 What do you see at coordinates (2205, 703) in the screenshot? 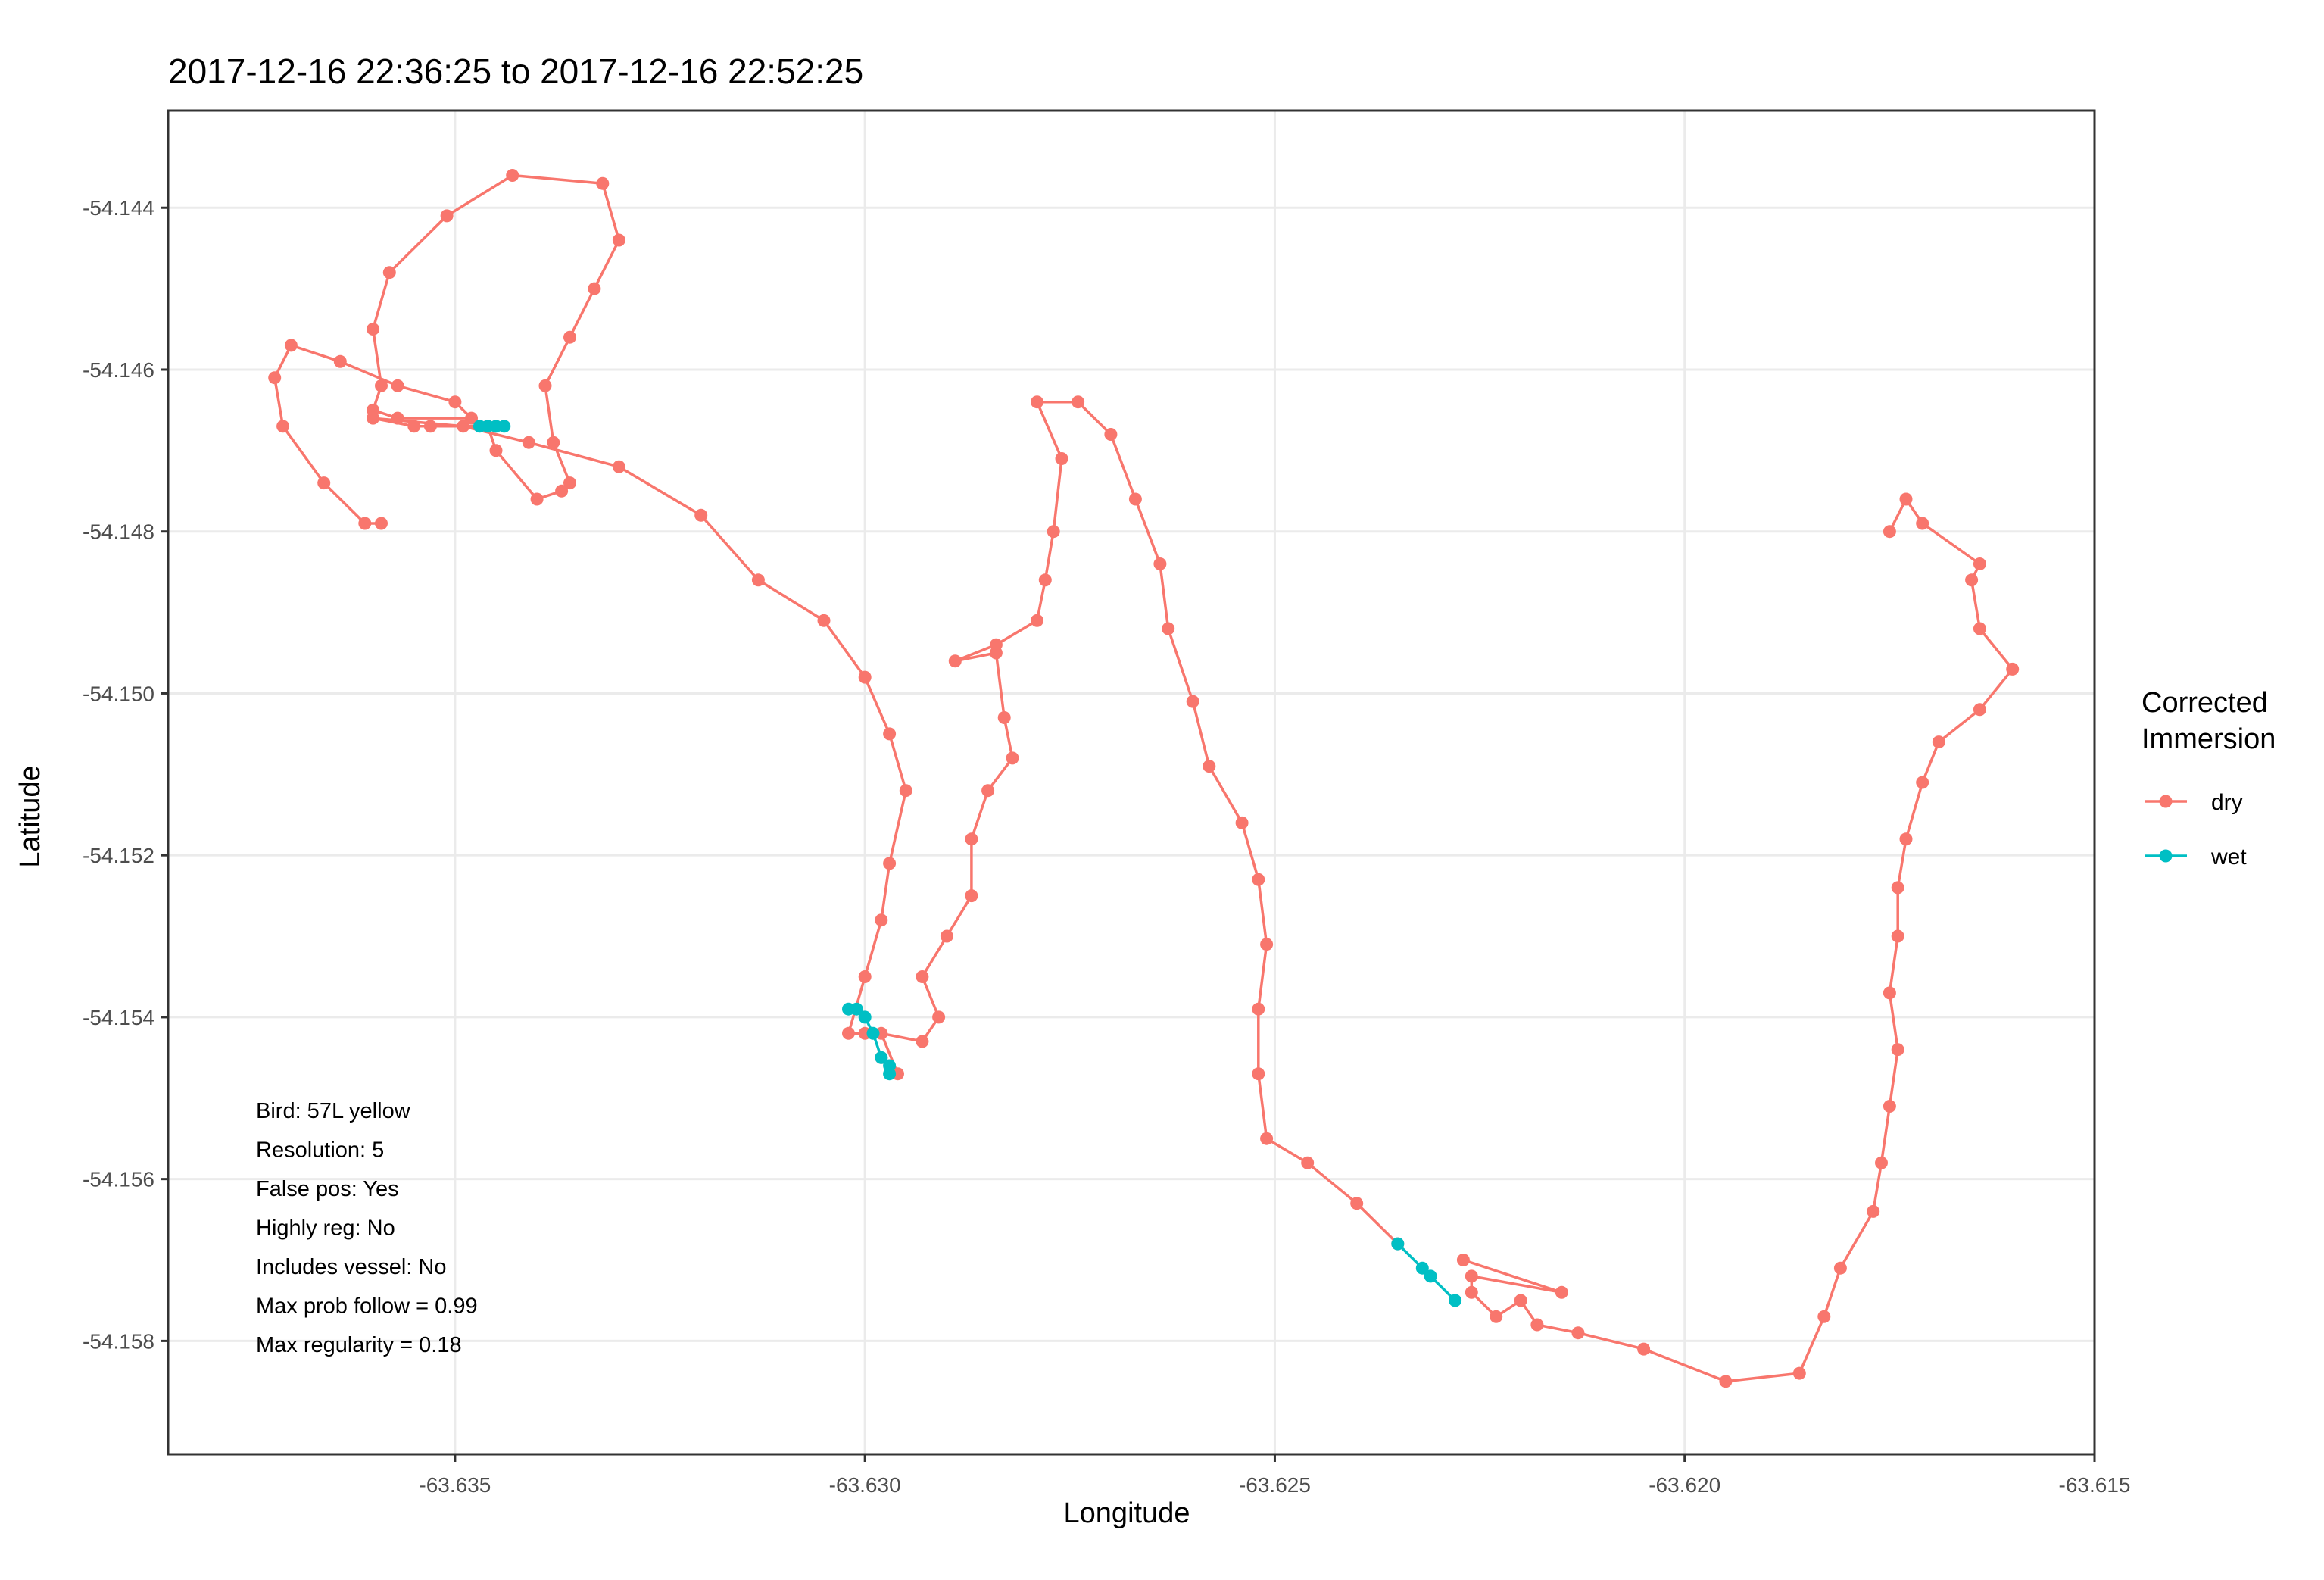
I see `legend-title: Corrected` at bounding box center [2205, 703].